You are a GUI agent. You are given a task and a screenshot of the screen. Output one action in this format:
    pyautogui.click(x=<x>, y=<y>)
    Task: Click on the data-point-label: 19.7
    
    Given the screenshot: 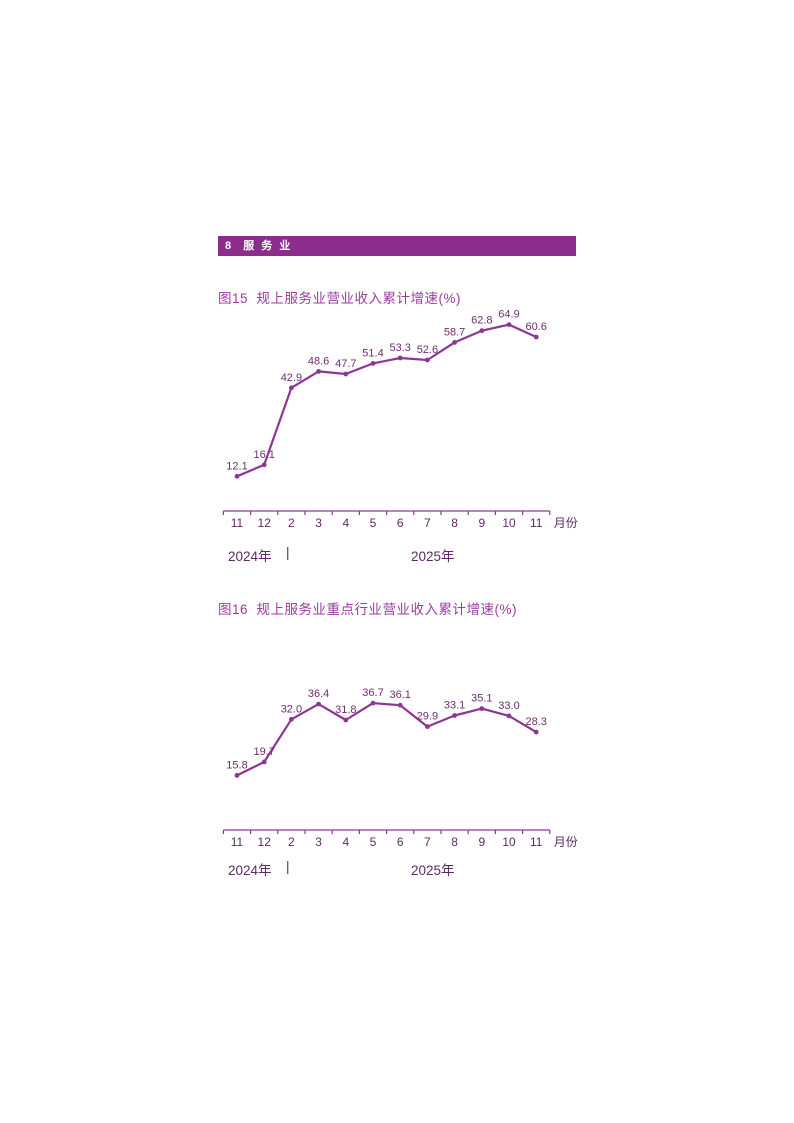 What is the action you would take?
    pyautogui.click(x=263, y=752)
    